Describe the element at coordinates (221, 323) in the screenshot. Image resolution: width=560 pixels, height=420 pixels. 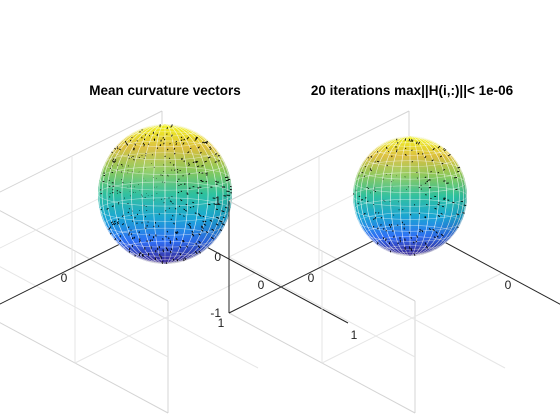
I see `y-tick-label: 1` at that location.